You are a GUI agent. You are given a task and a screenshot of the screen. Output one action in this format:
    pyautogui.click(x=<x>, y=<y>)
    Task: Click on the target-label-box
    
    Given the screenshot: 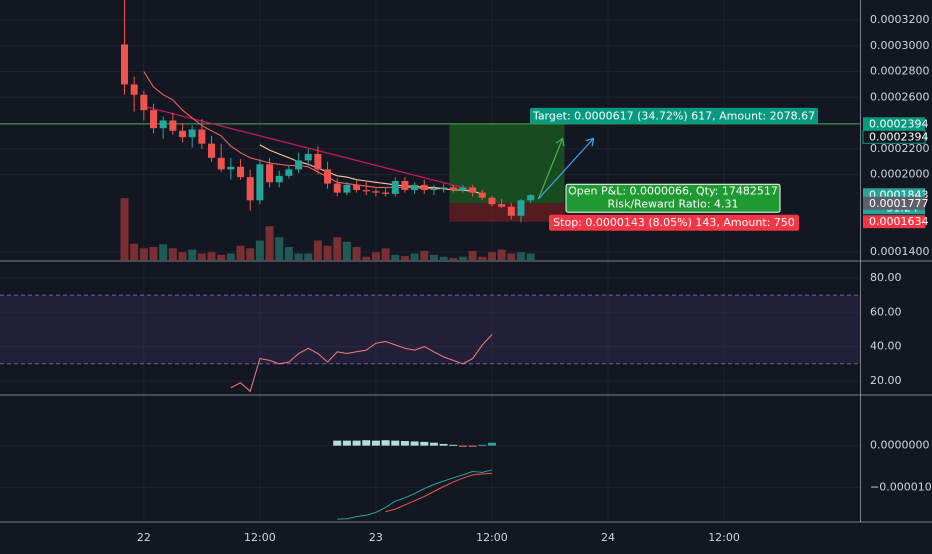 What is the action you would take?
    pyautogui.click(x=674, y=115)
    